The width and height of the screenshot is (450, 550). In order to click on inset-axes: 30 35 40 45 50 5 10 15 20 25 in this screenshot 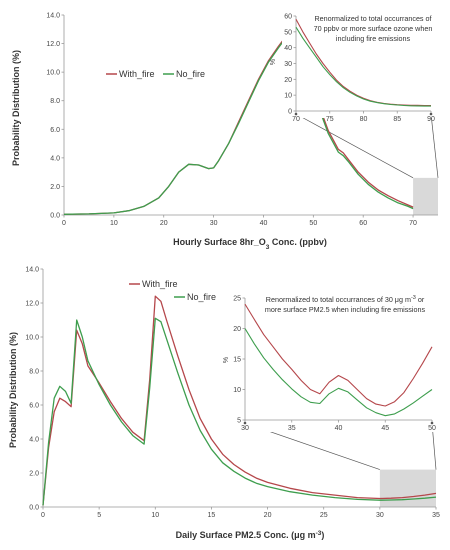, I will do `click(334, 364)`.